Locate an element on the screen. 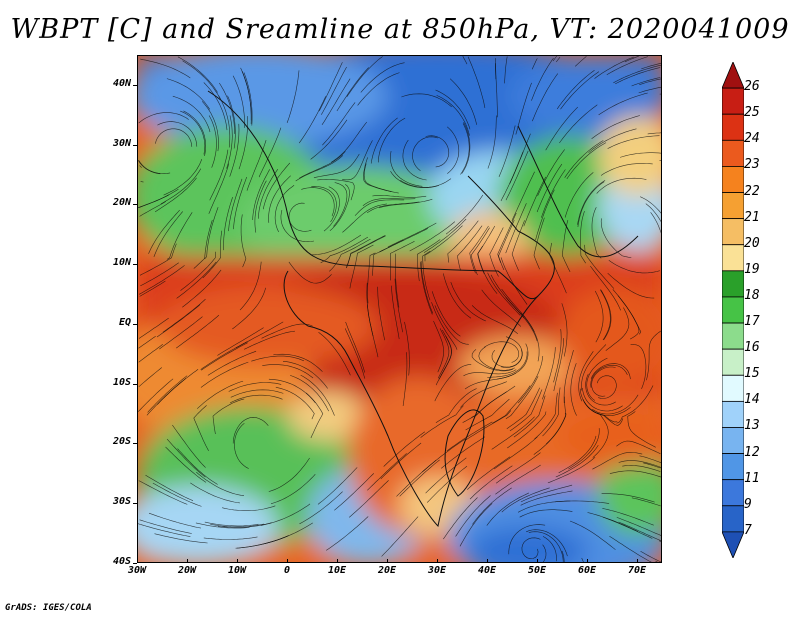 The height and width of the screenshot is (618, 800). lat-tick-label: EQ is located at coordinates (124, 322).